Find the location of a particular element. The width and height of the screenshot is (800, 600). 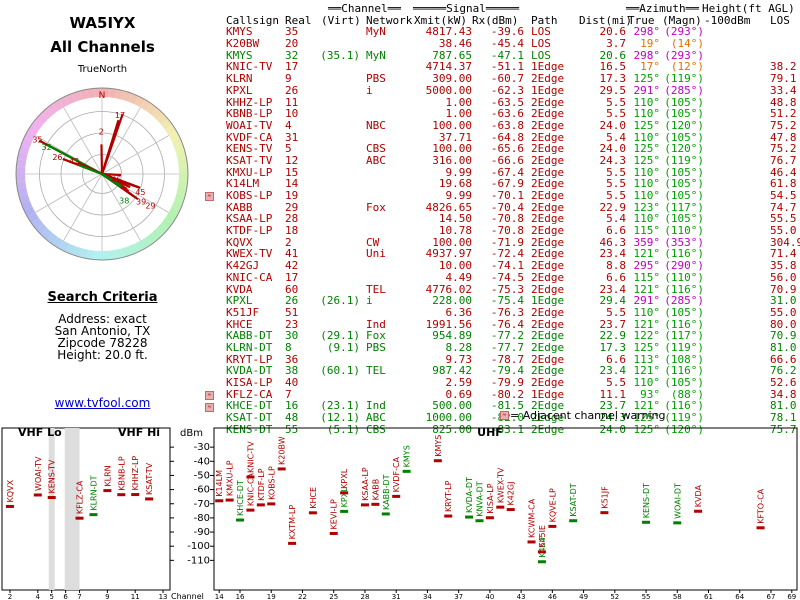

channel-tick-label: 52 is located at coordinates (614, 596).